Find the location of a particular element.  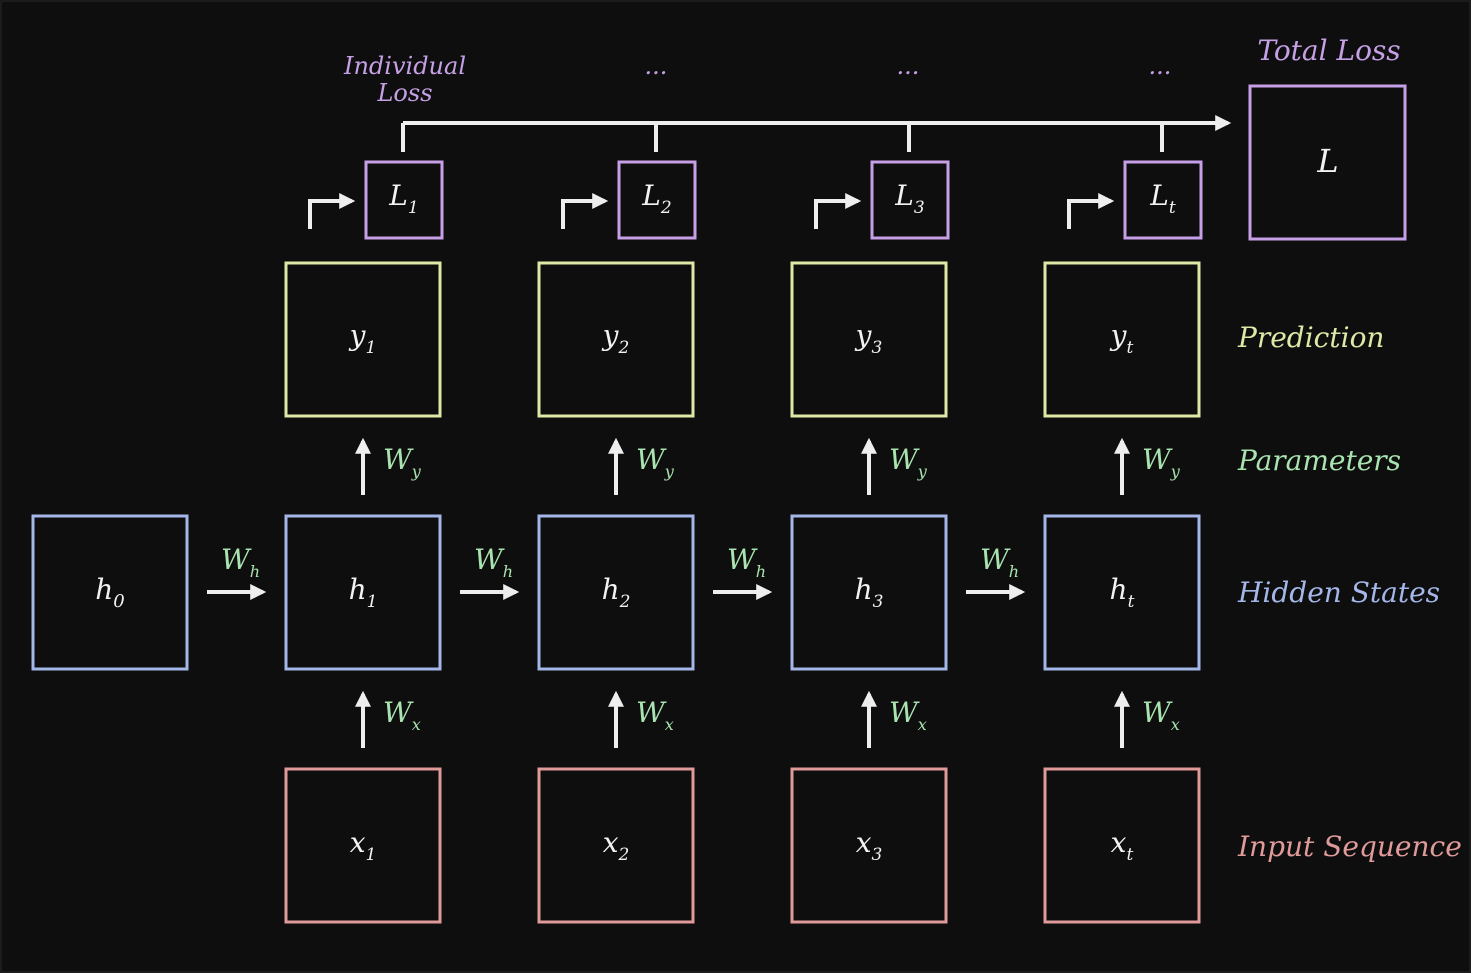

input-label-3: x3 is located at coordinates (869, 845).